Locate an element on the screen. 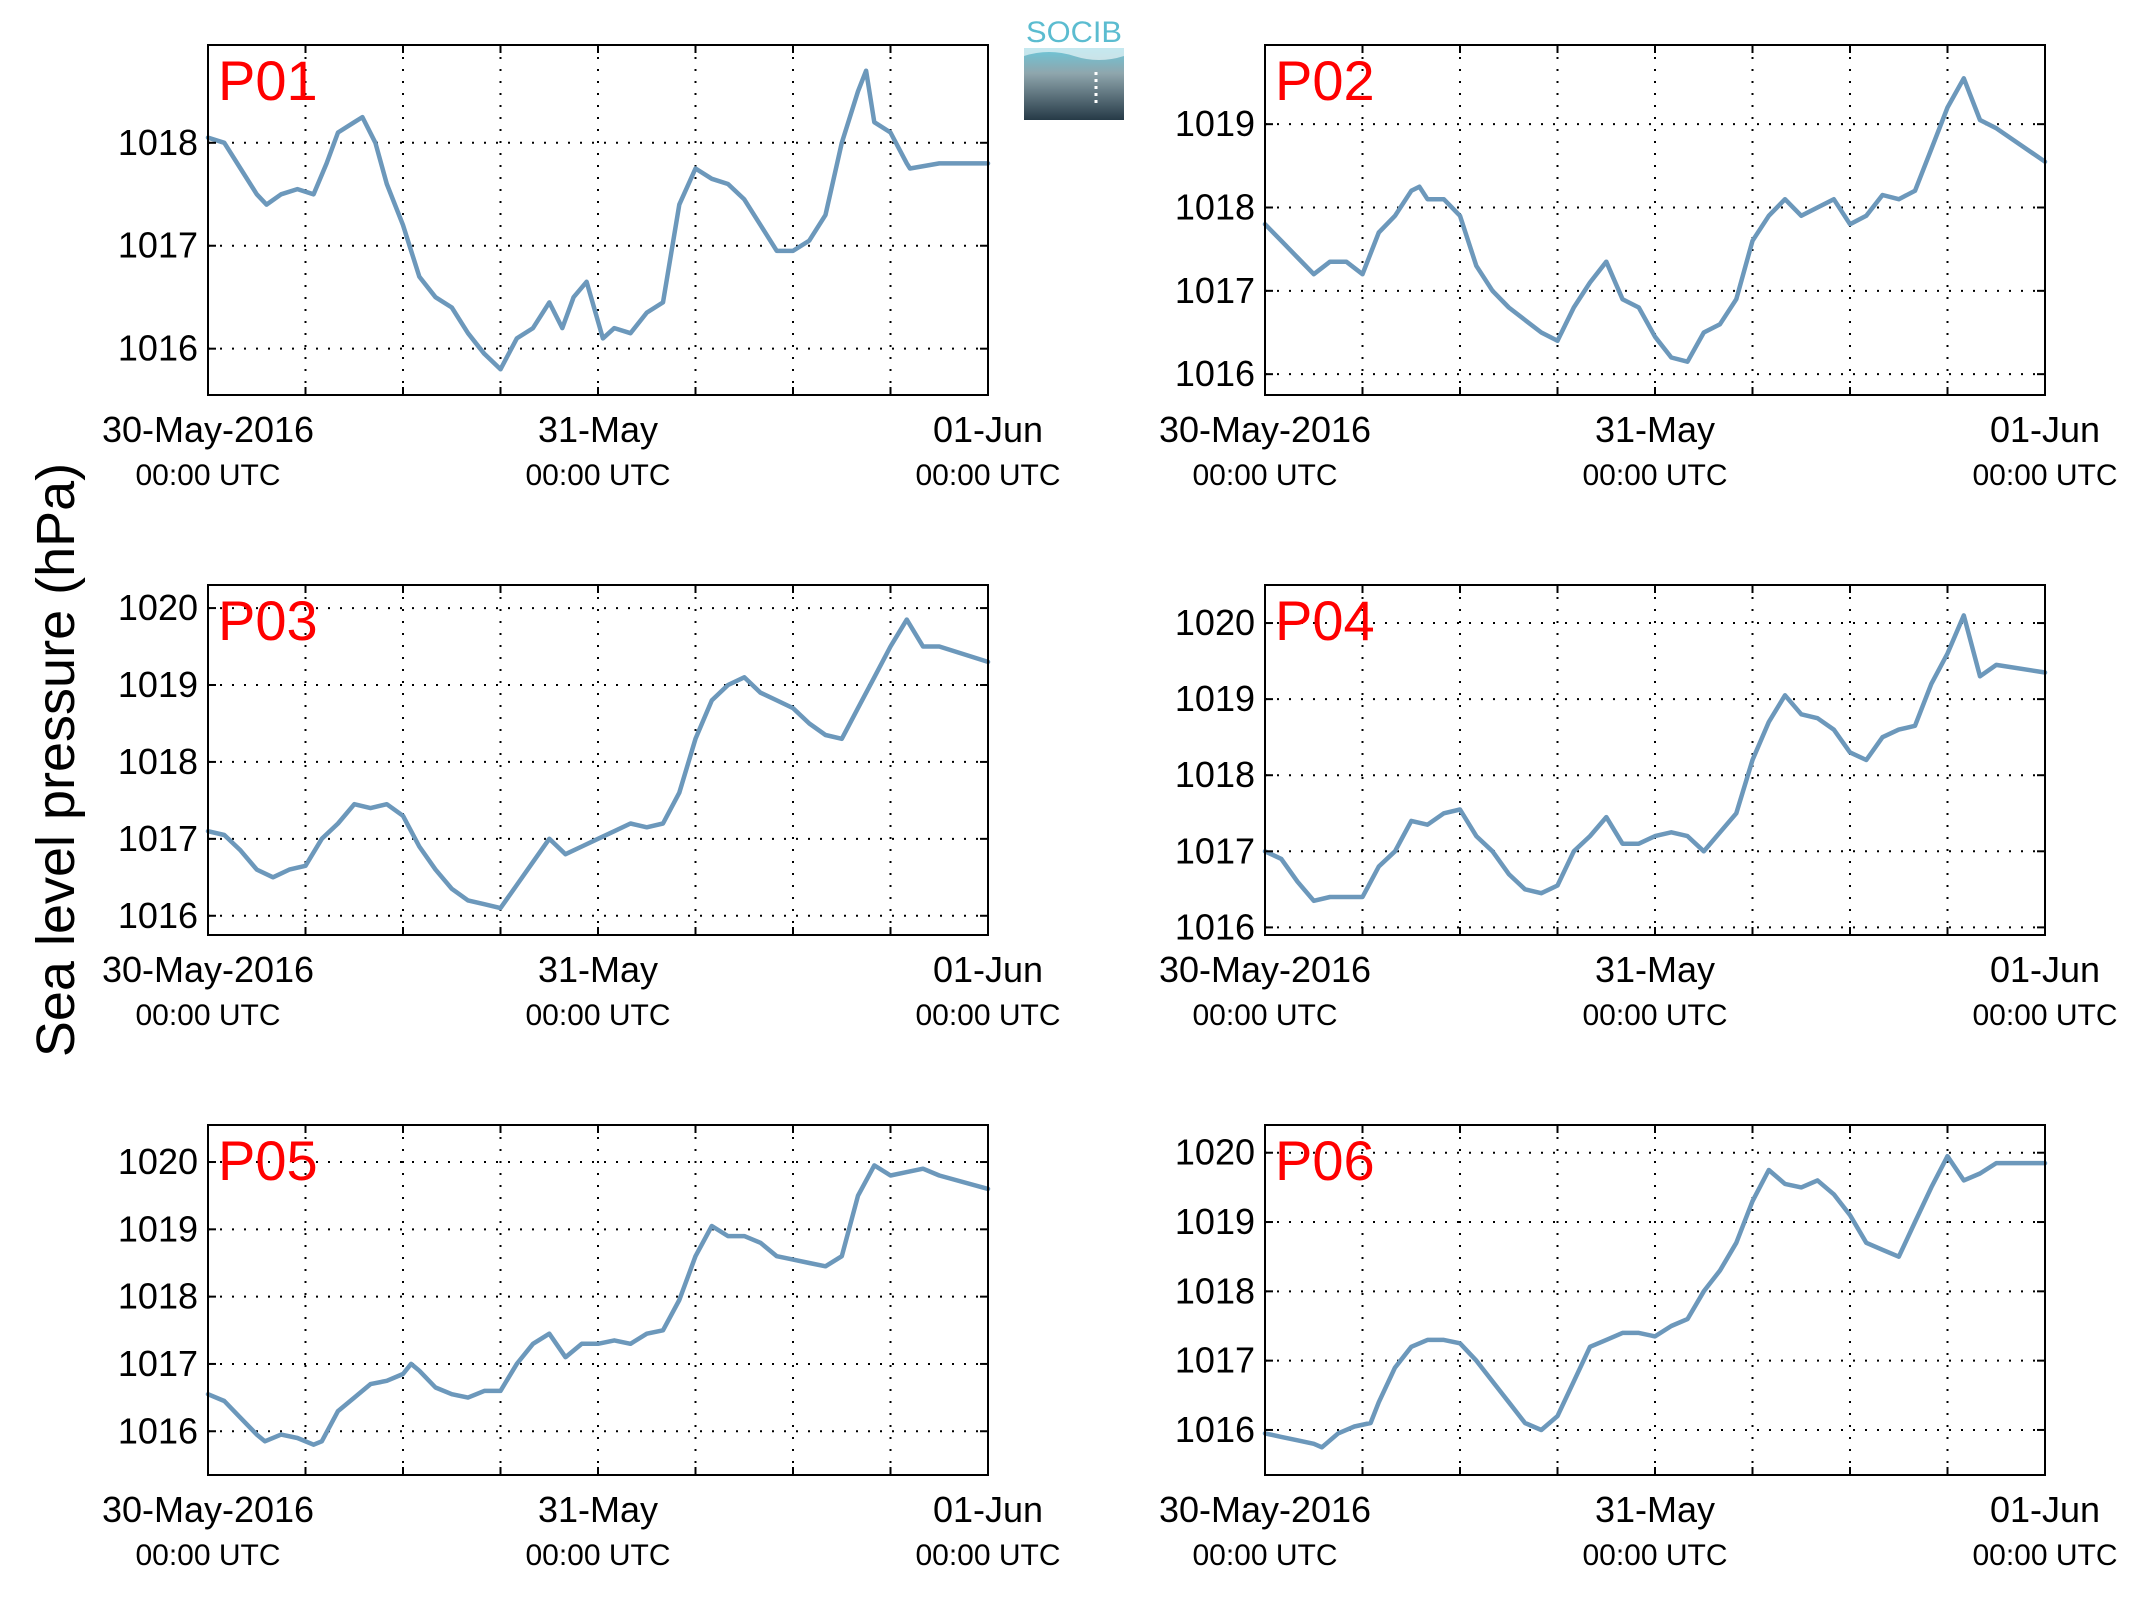  series-line-p06 is located at coordinates (1655, 1301).